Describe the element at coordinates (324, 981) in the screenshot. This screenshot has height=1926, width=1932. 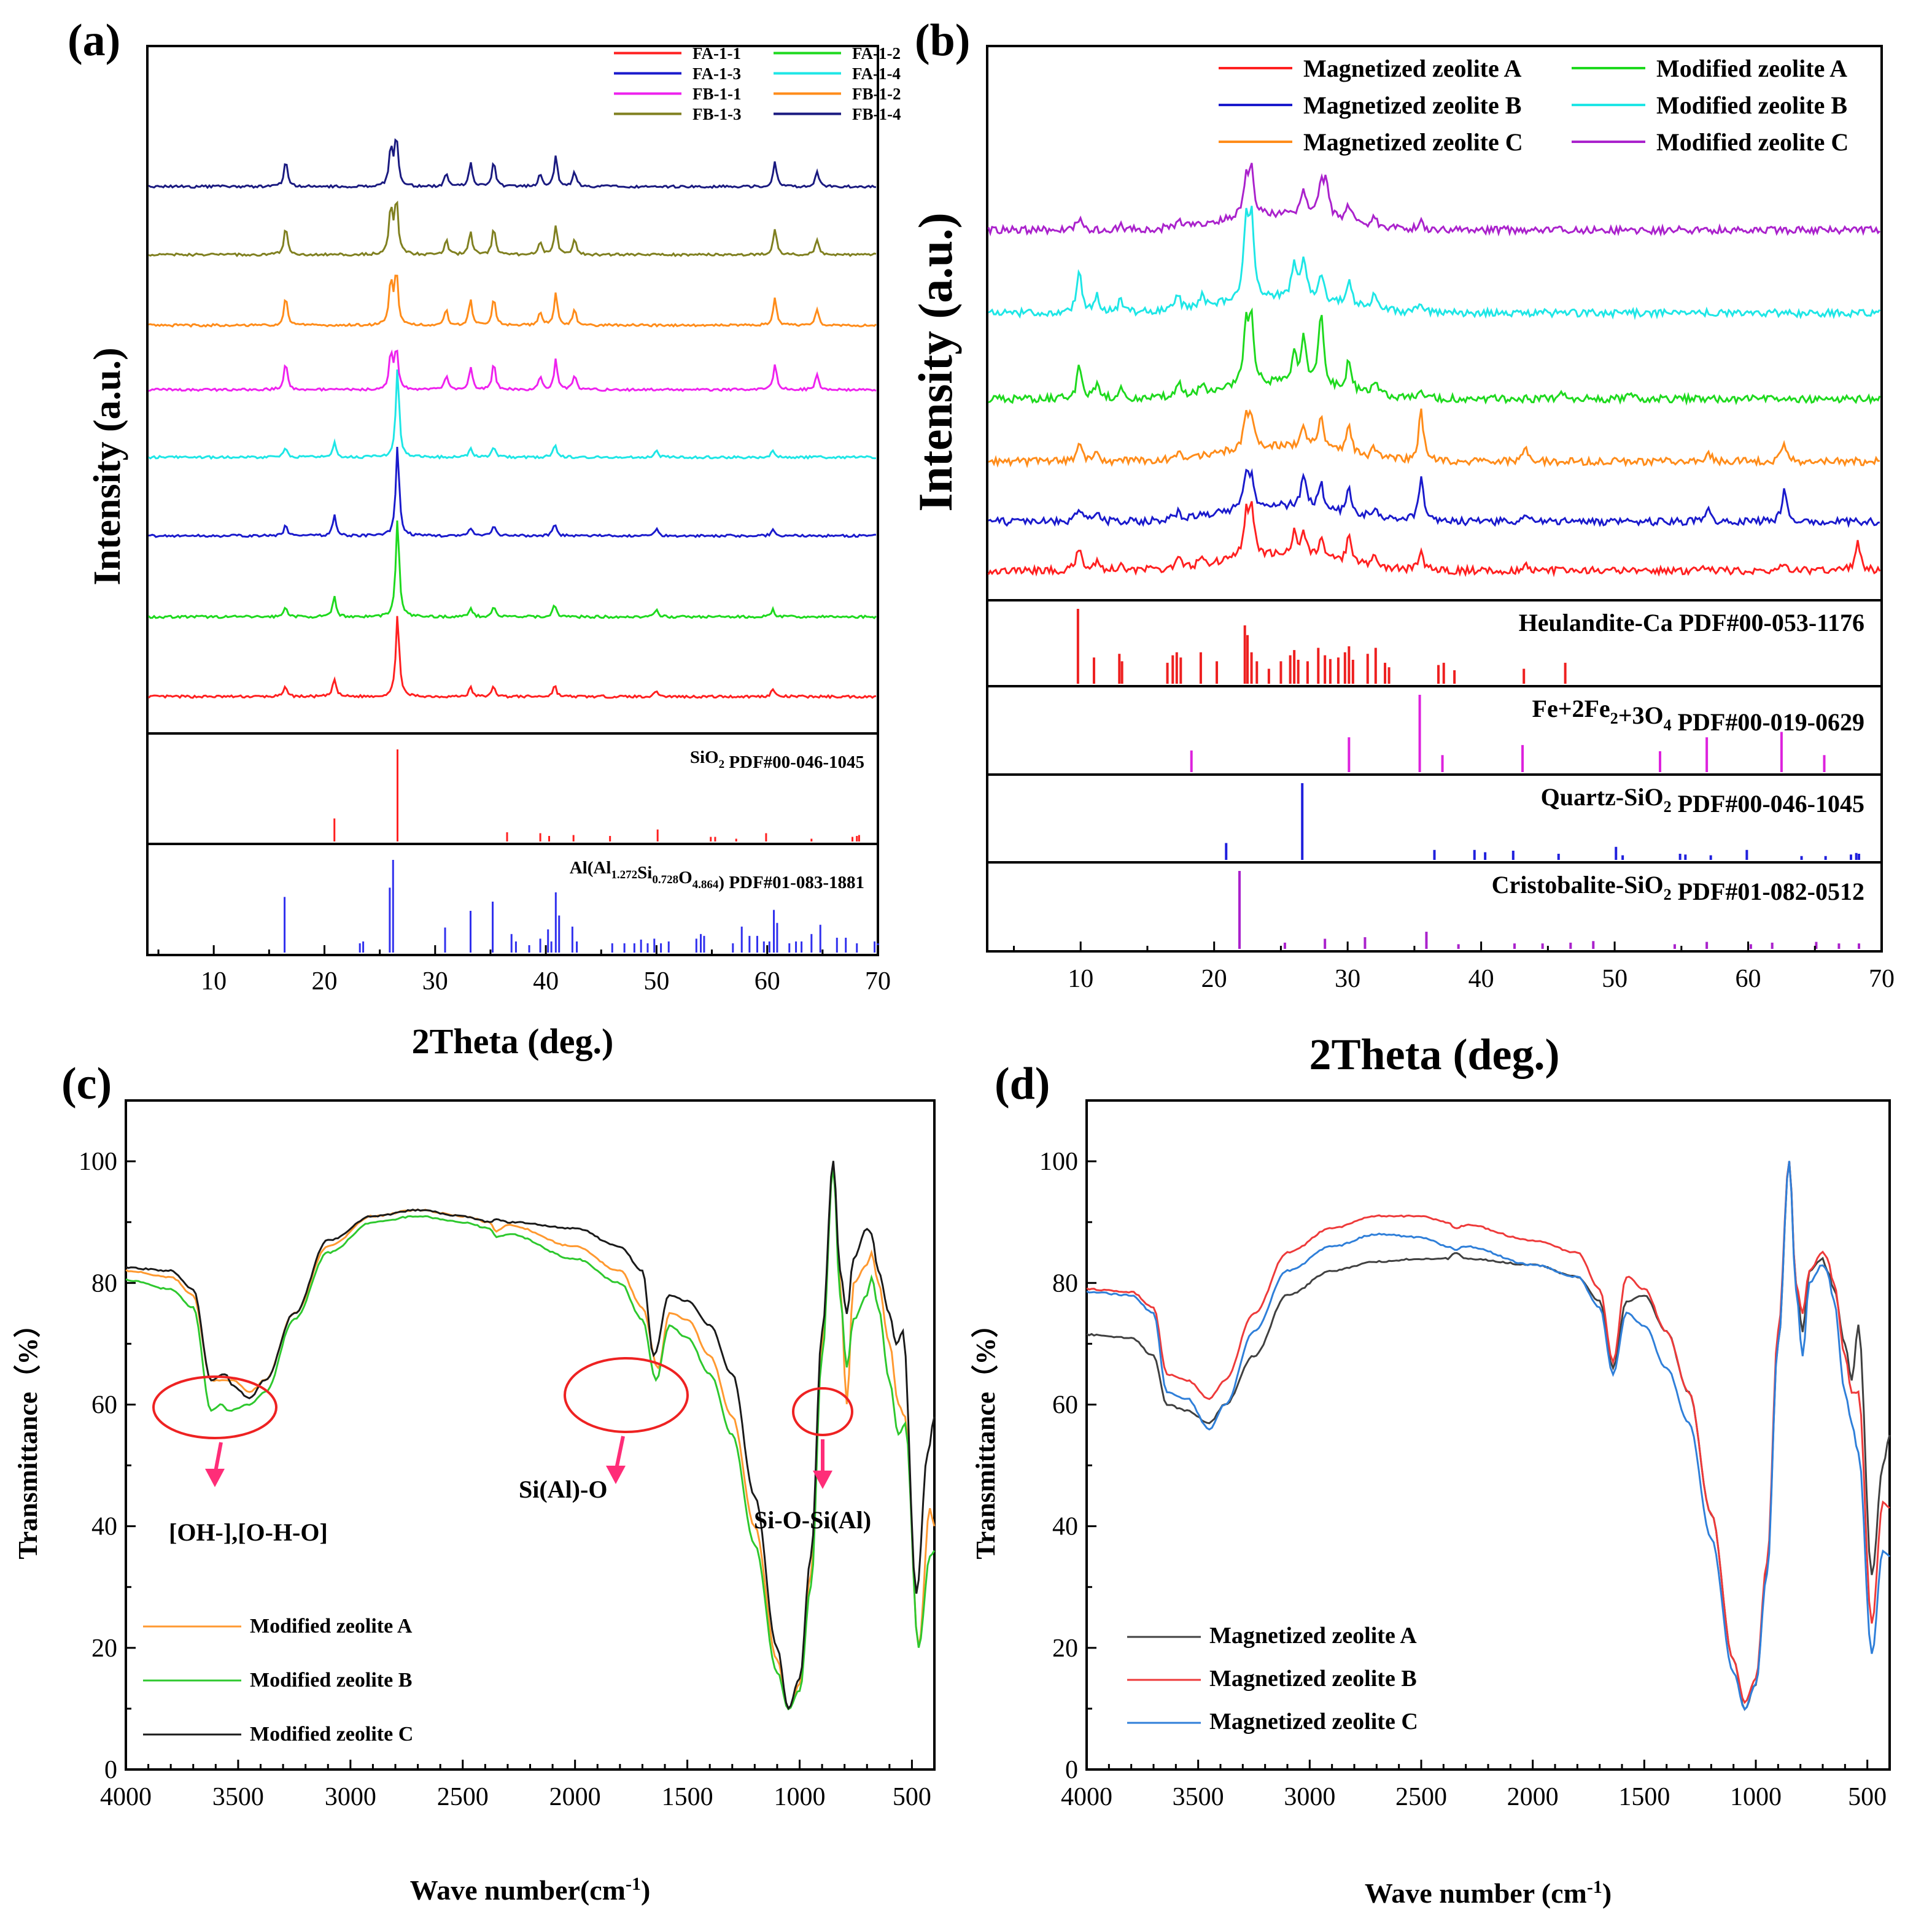
I see `x-tick-label: 20` at that location.